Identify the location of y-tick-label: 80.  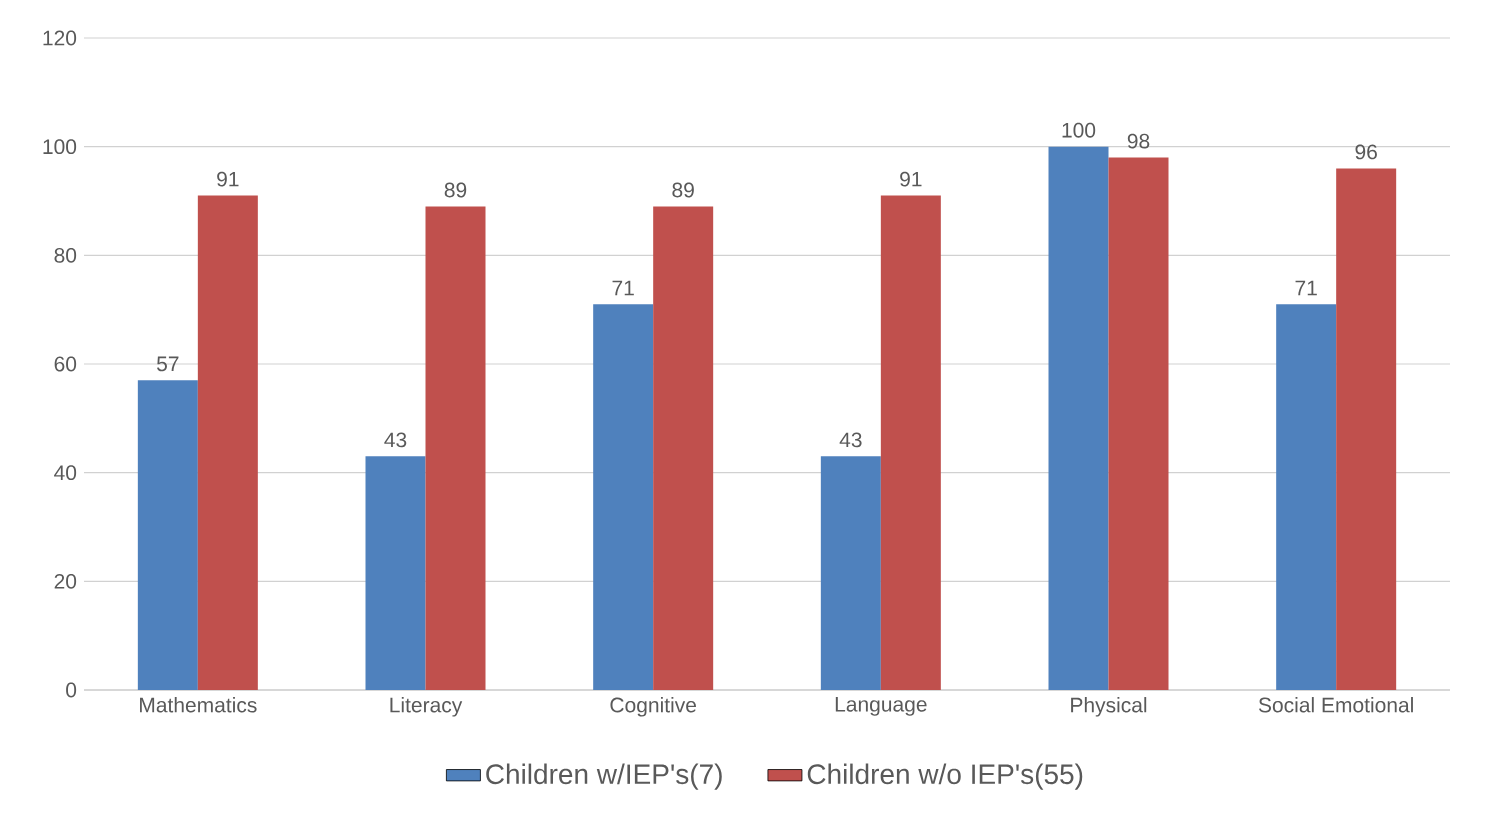
(65, 255).